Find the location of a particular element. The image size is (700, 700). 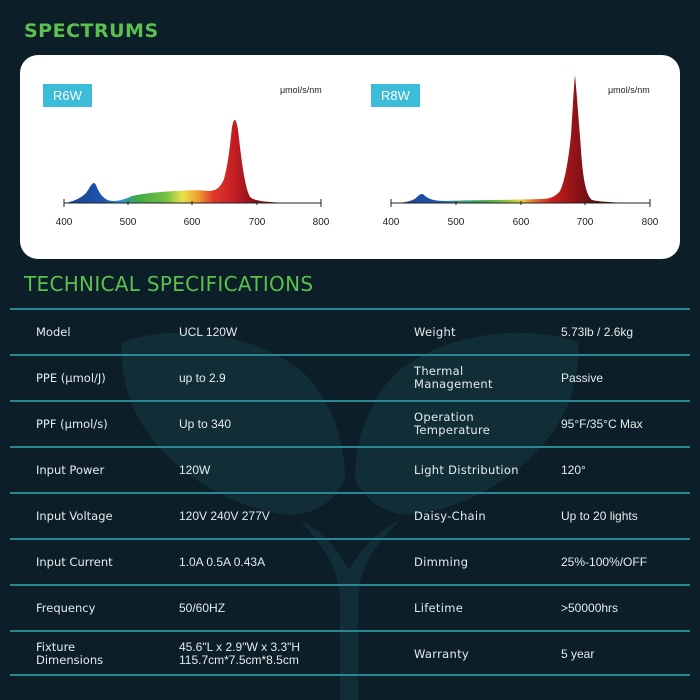

spectrum-badge-r8w: R8W is located at coordinates (395, 95).